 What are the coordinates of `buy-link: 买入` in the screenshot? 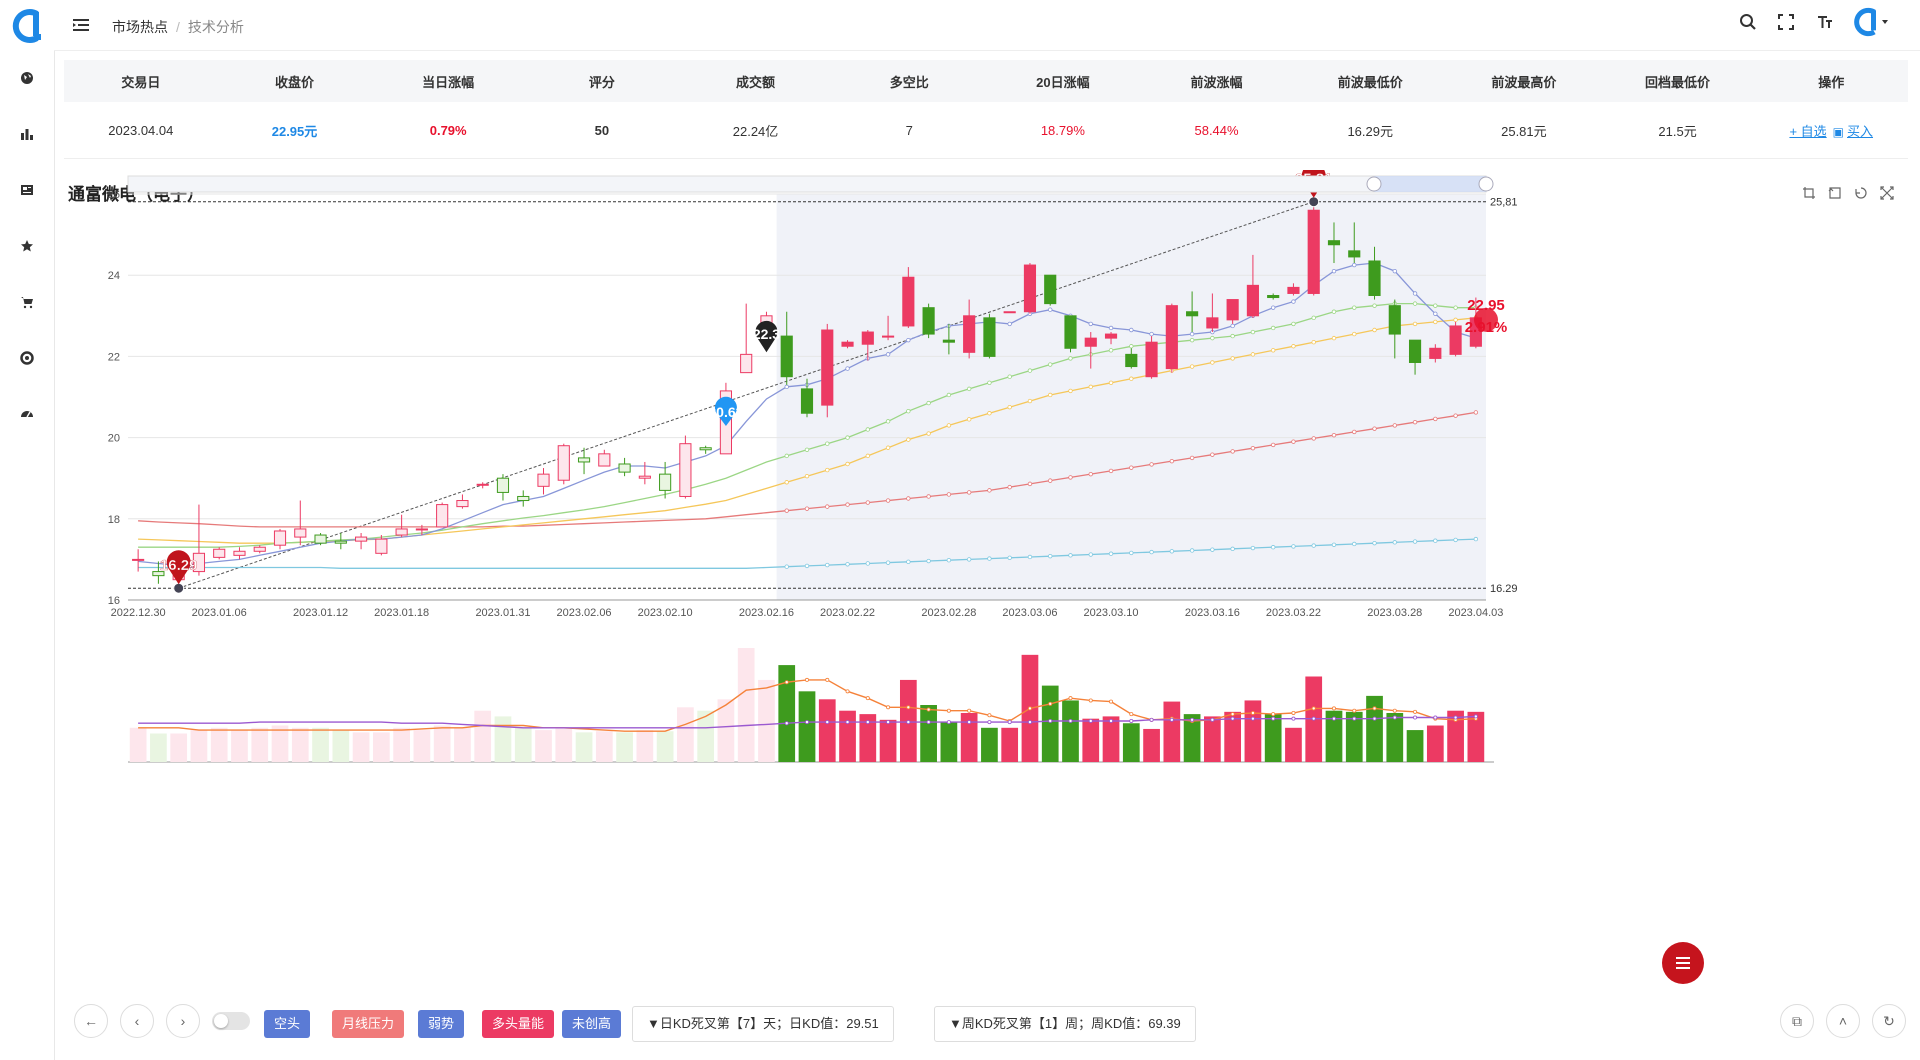 It's located at (1860, 131).